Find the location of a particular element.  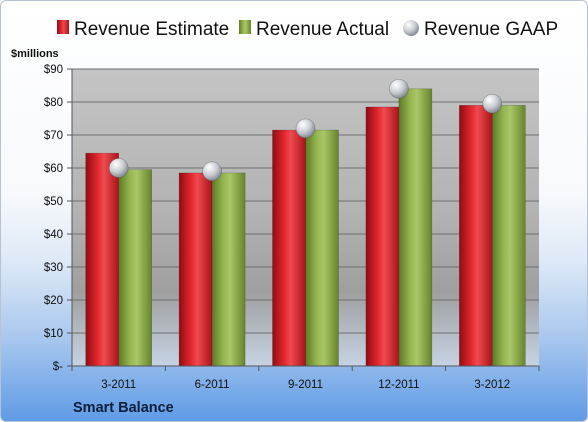

legend-item-revenue-estimate: Revenue Estimate is located at coordinates (143, 29).